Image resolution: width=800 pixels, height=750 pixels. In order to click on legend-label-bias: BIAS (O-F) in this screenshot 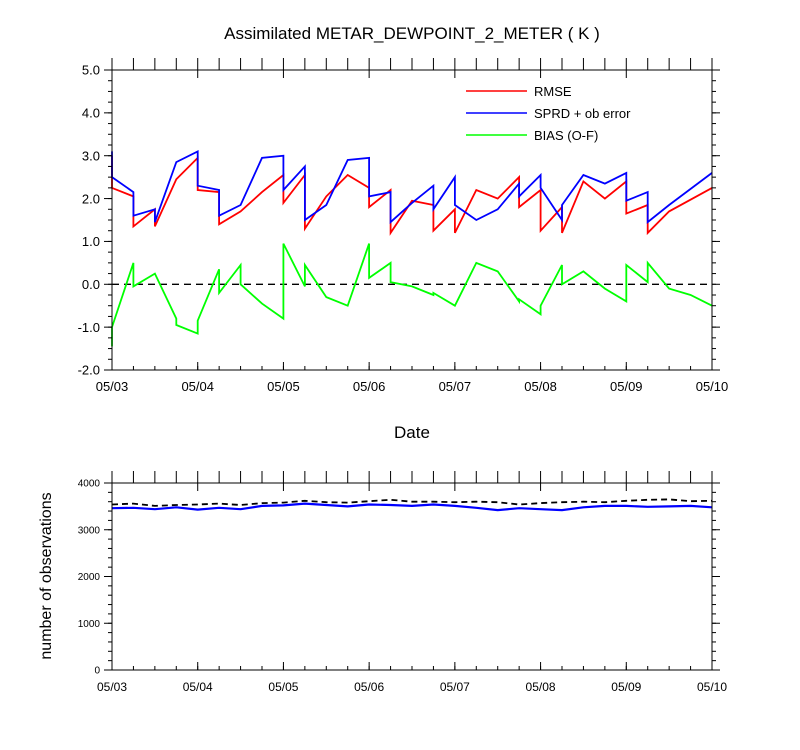, I will do `click(566, 135)`.